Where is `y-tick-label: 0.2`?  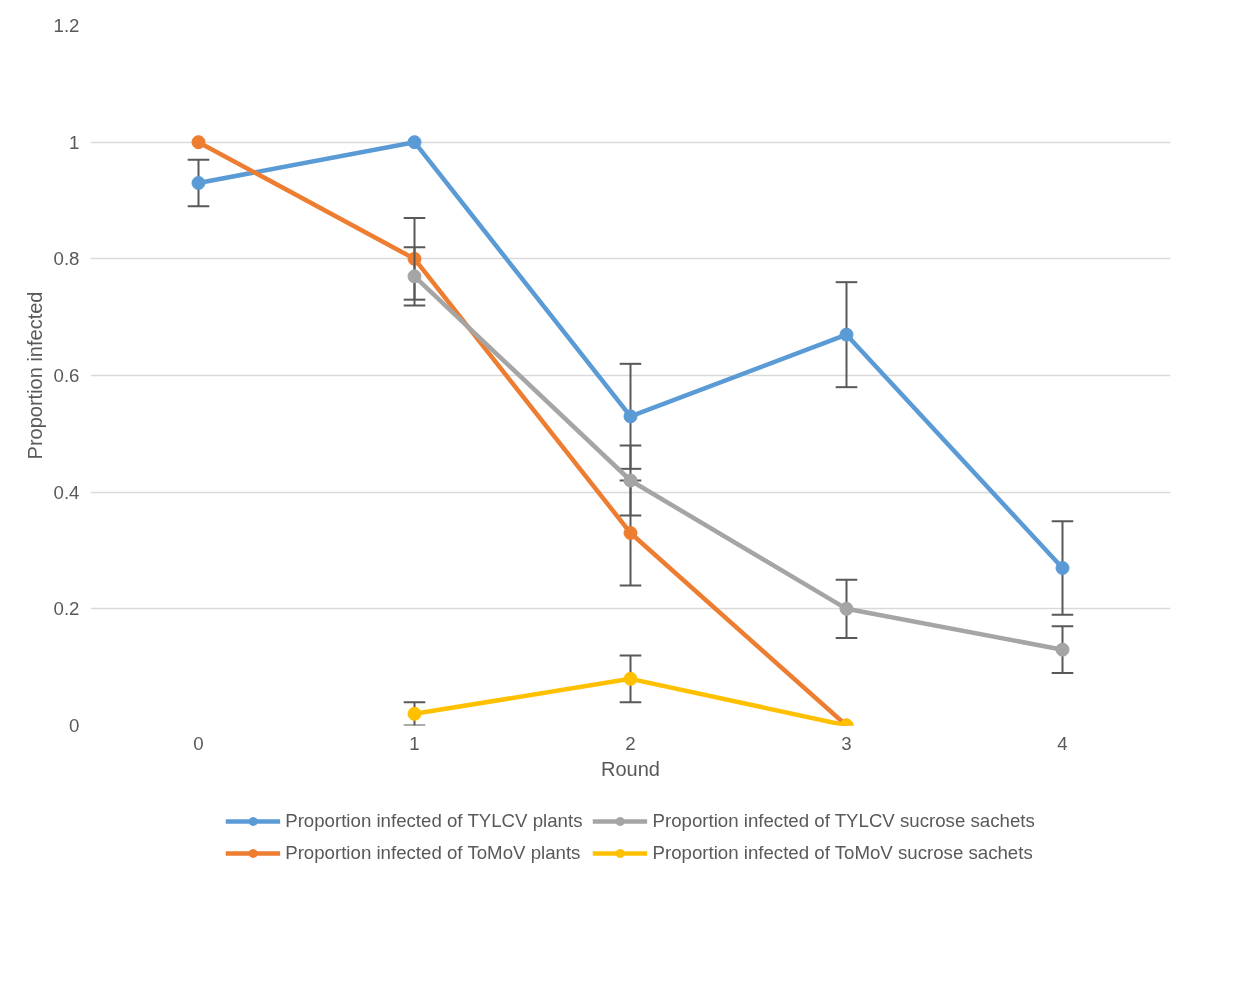 y-tick-label: 0.2 is located at coordinates (66, 609).